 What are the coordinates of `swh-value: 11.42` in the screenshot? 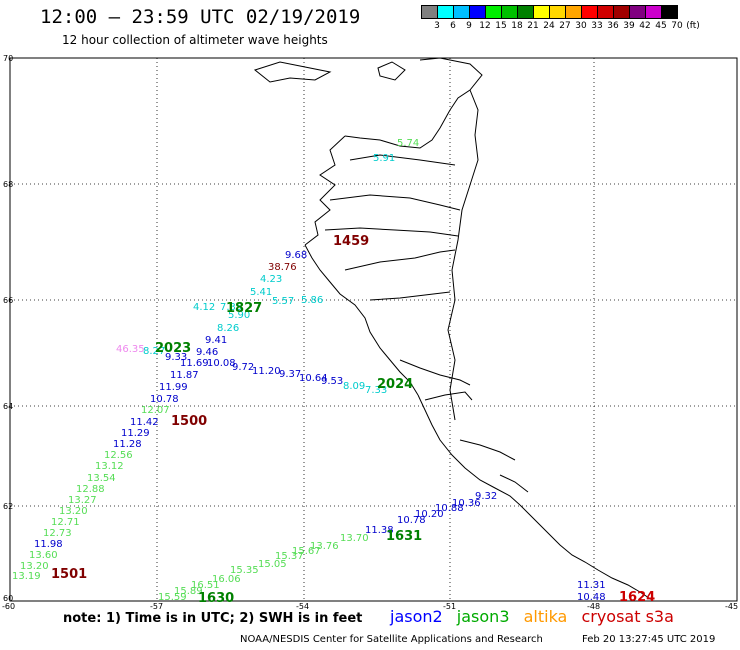 It's located at (144, 422).